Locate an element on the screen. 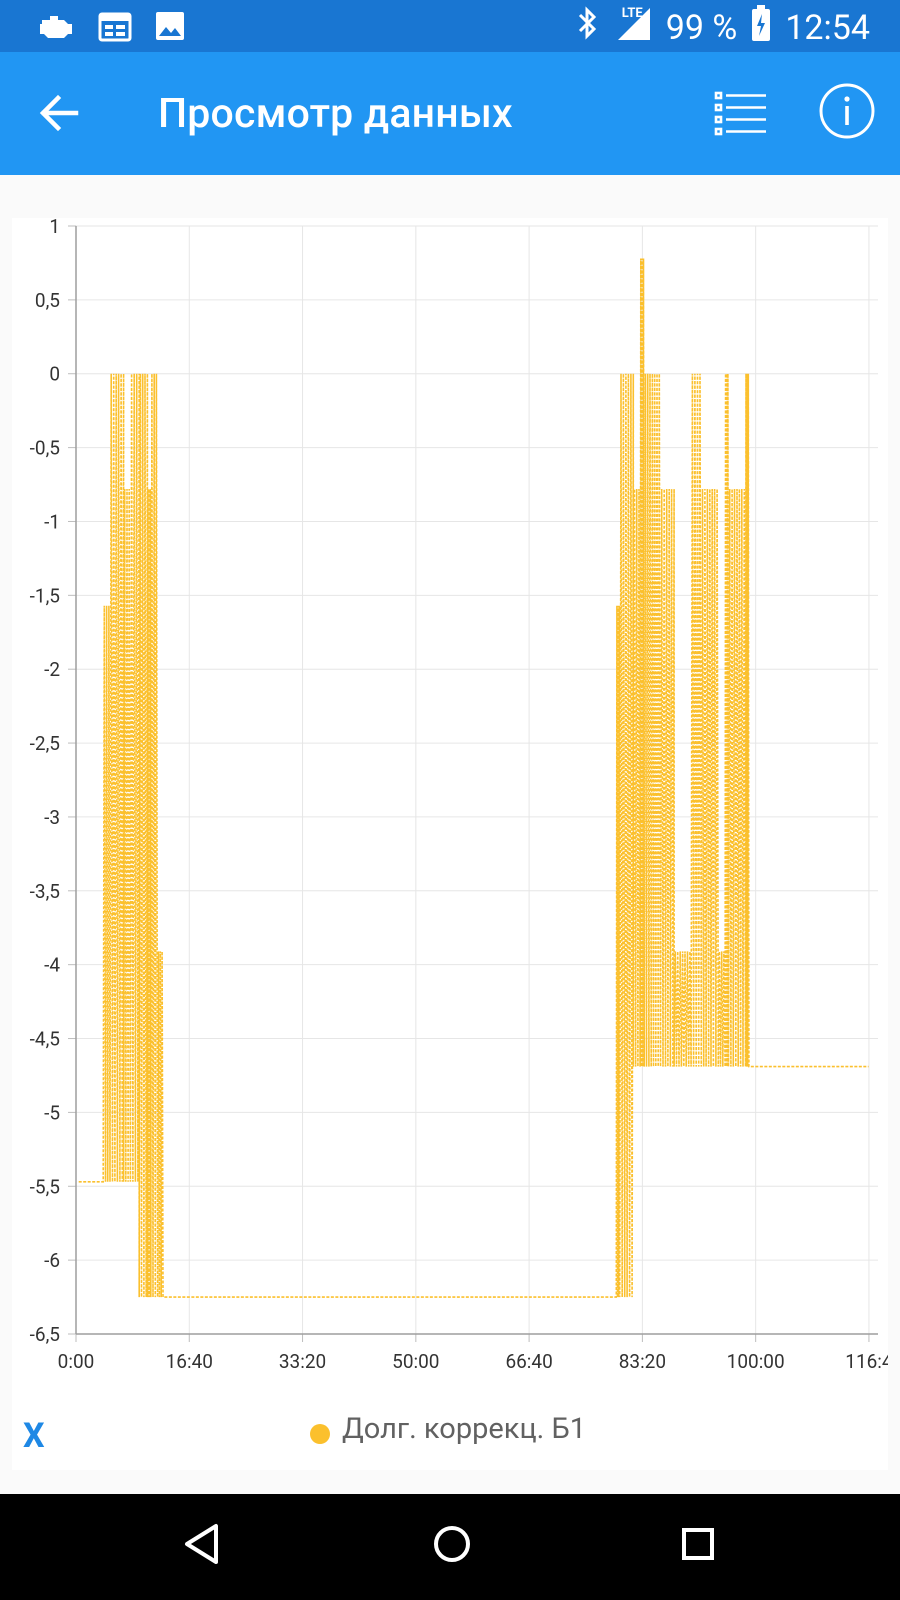 The image size is (900, 1600). y-tick-label: 1 is located at coordinates (54, 228).